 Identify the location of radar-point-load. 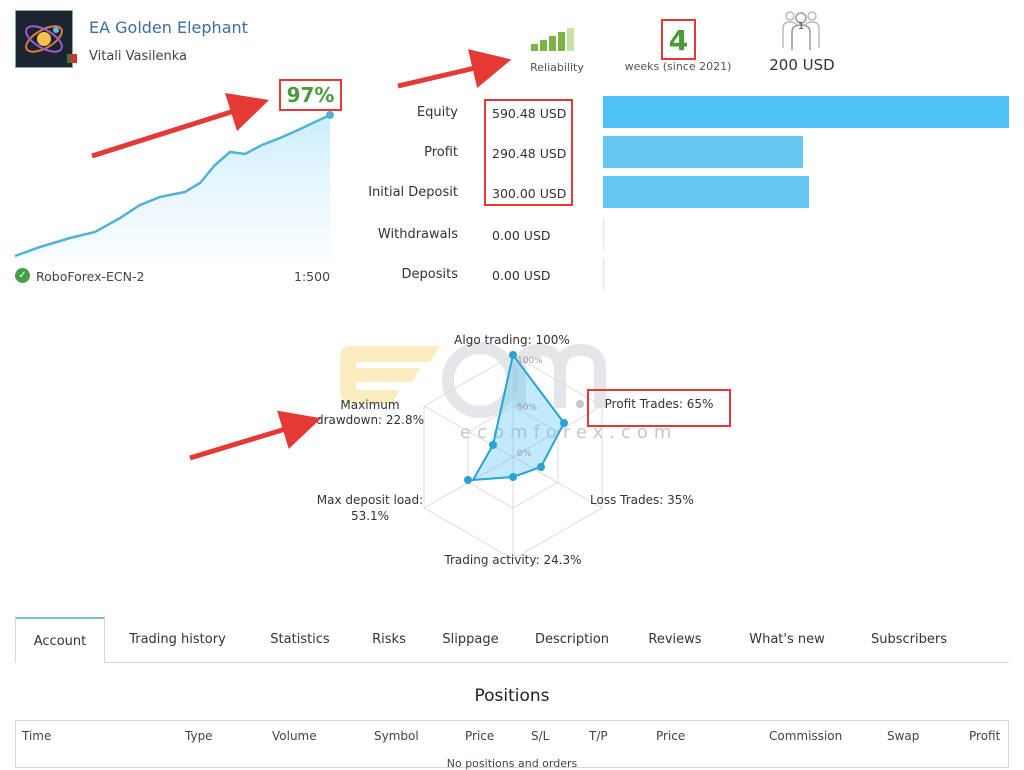
(468, 480).